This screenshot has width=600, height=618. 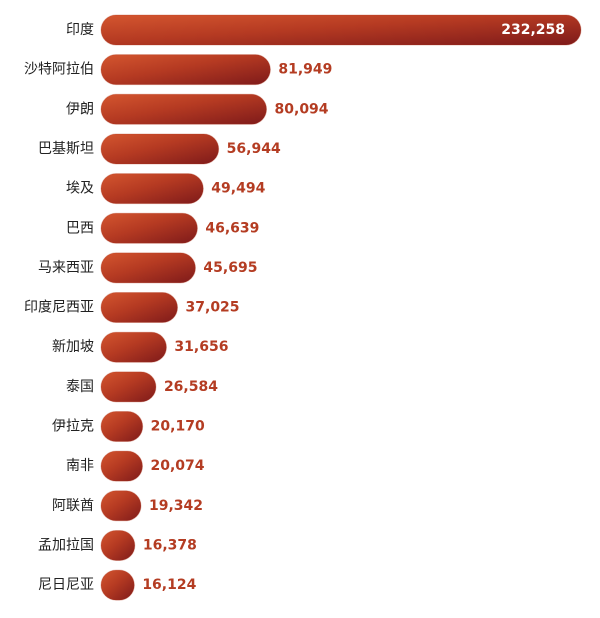 I want to click on value-label: 19,342, so click(x=176, y=506).